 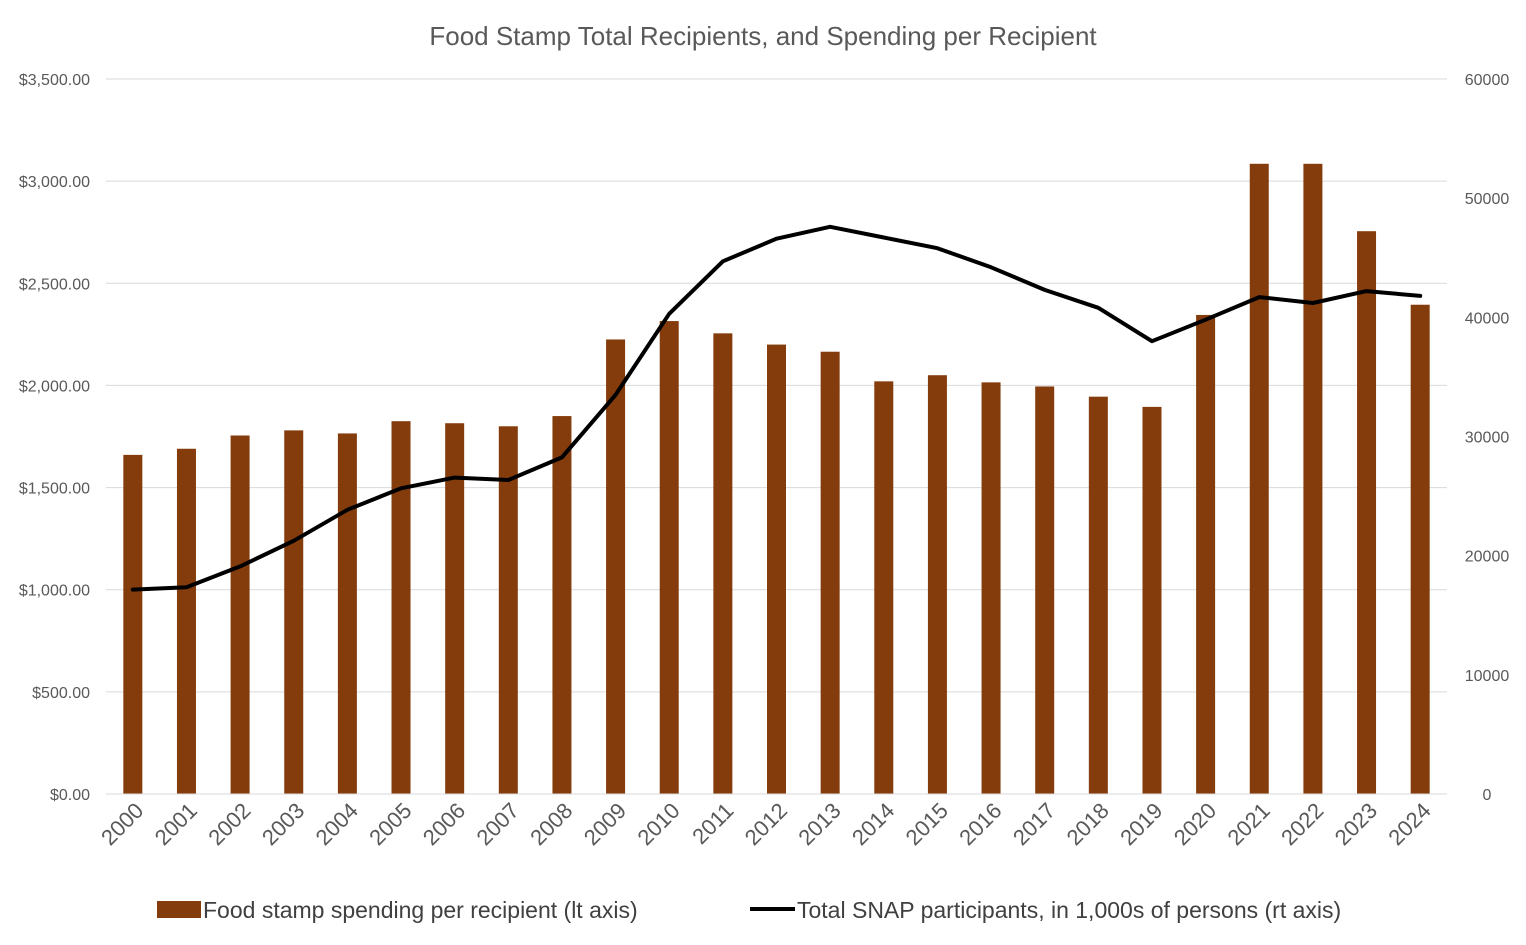 I want to click on x-tick-label: 2001, so click(x=176, y=824).